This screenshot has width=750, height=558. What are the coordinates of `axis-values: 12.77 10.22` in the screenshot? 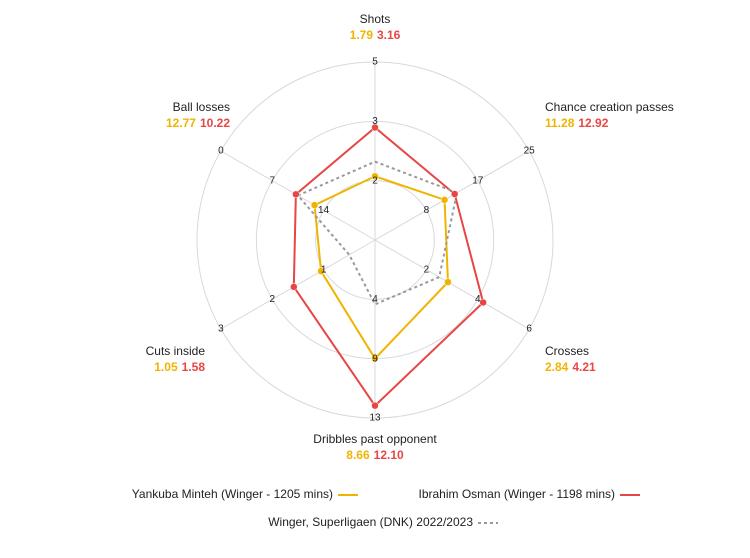 It's located at (198, 123).